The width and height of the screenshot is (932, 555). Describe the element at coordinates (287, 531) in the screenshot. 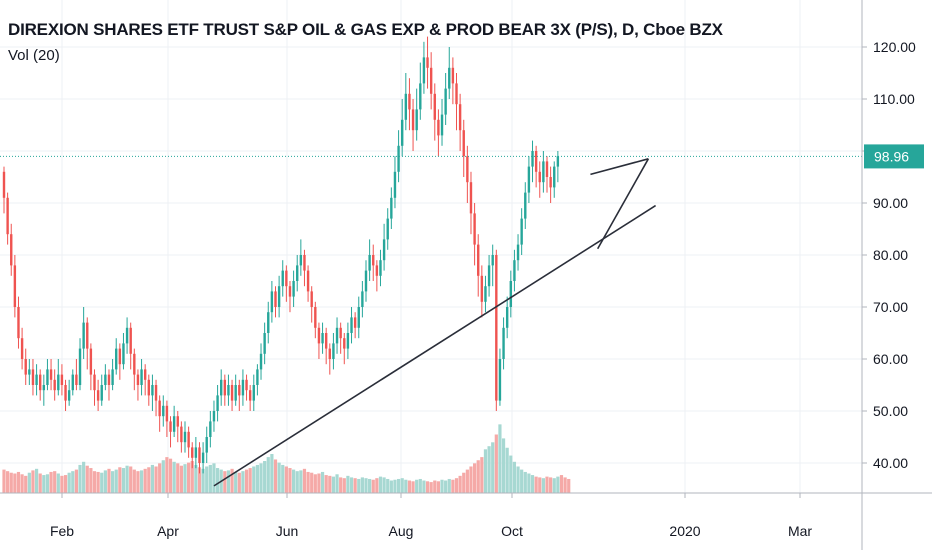

I see `x-tick-label: Jun` at that location.